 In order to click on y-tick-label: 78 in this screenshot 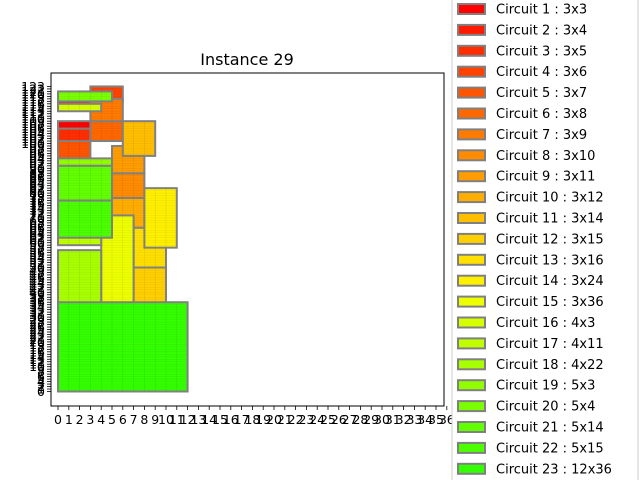, I will do `click(37, 198)`.